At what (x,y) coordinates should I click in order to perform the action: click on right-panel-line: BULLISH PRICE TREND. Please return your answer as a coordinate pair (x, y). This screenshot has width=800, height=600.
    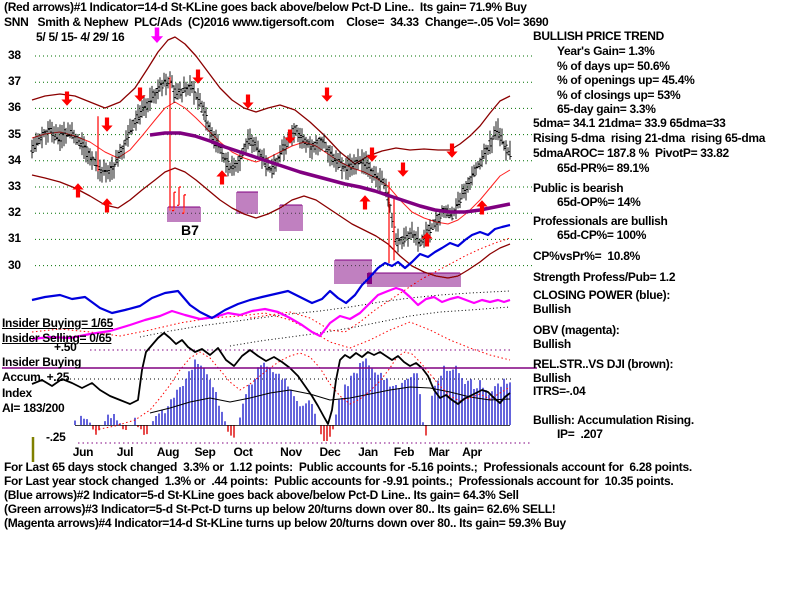
    Looking at the image, I should click on (598, 36).